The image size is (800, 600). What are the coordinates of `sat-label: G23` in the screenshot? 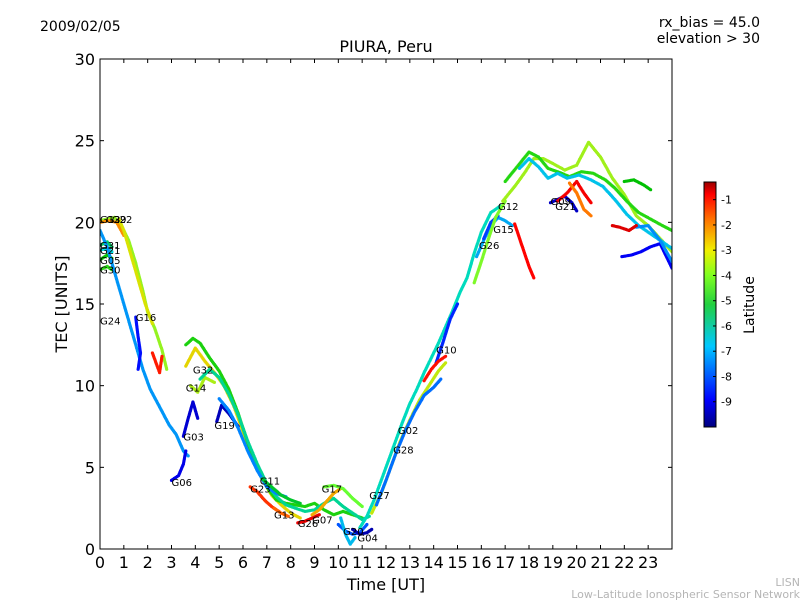 It's located at (260, 490).